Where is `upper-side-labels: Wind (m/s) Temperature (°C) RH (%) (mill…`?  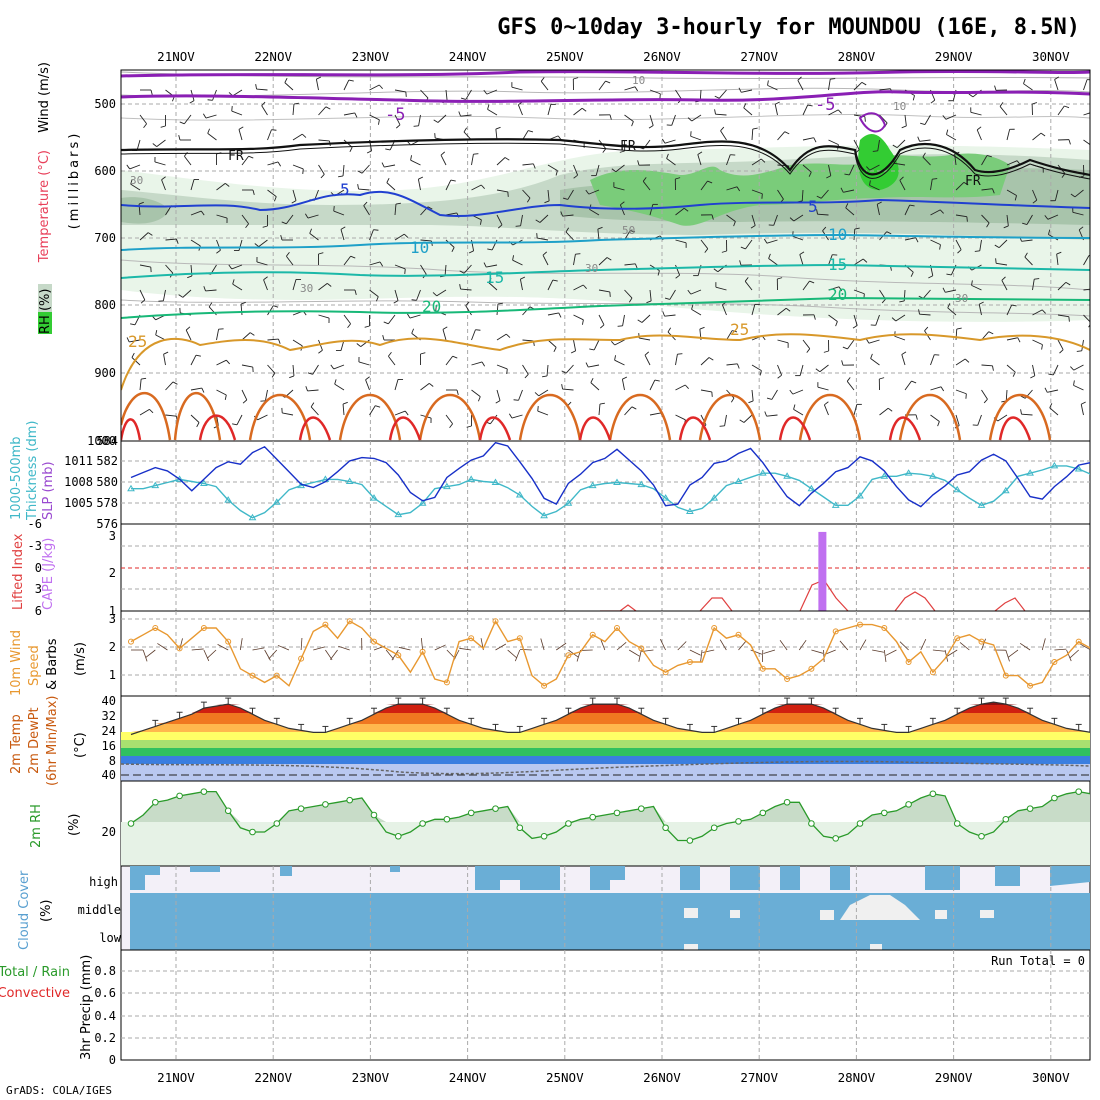 upper-side-labels: Wind (m/s) Temperature (°C) RH (%) (mill… is located at coordinates (59, 198).